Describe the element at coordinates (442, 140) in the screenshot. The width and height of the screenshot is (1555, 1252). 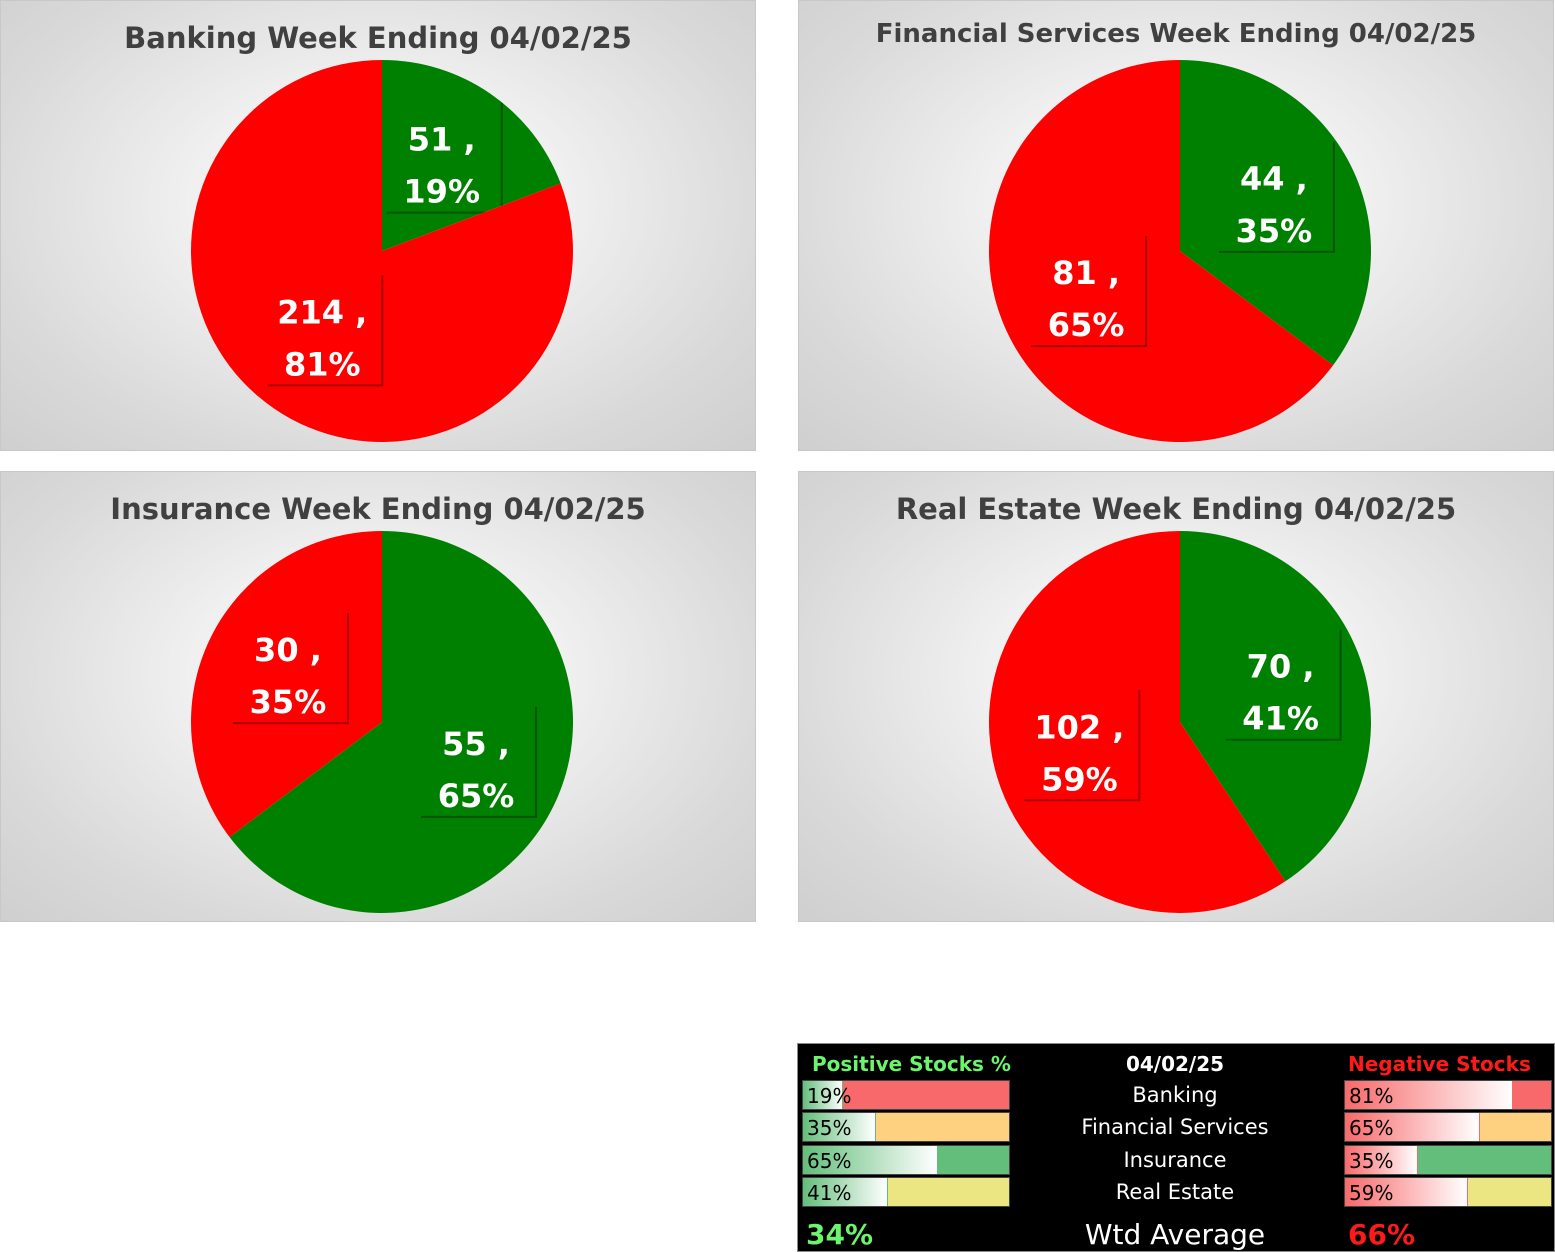
I see `data-label-value: 51 ,` at that location.